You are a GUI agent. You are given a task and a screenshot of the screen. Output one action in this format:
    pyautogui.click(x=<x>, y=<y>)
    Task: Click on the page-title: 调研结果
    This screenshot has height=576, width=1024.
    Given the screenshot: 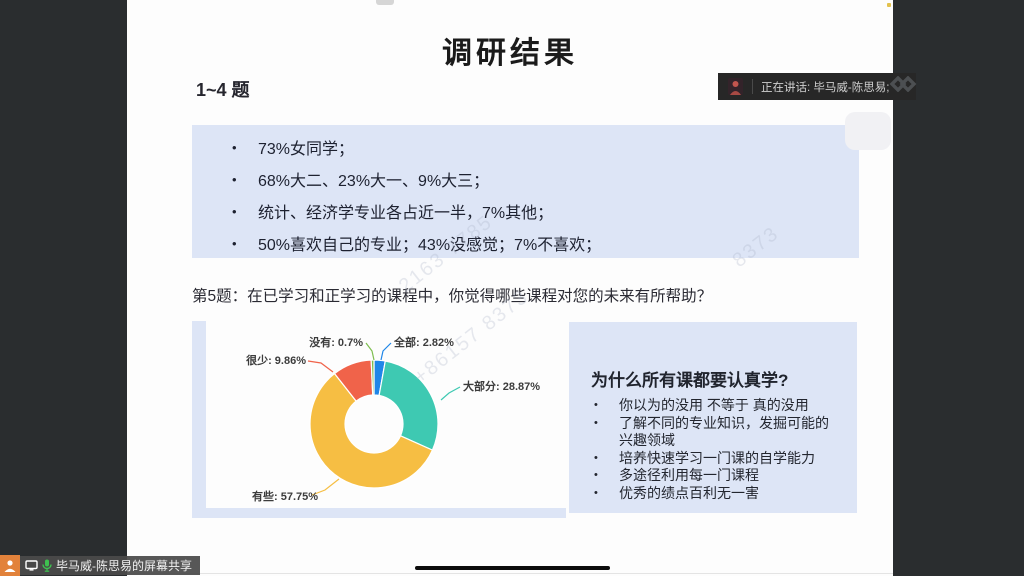 What is the action you would take?
    pyautogui.click(x=510, y=53)
    